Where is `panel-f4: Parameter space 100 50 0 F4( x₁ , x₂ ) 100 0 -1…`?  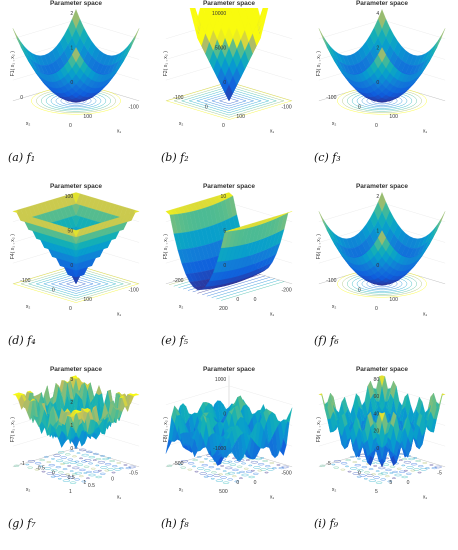 panel-f4: Parameter space 100 50 0 F4( x₁ , x₂ ) 100 0 -1… is located at coordinates (76, 274).